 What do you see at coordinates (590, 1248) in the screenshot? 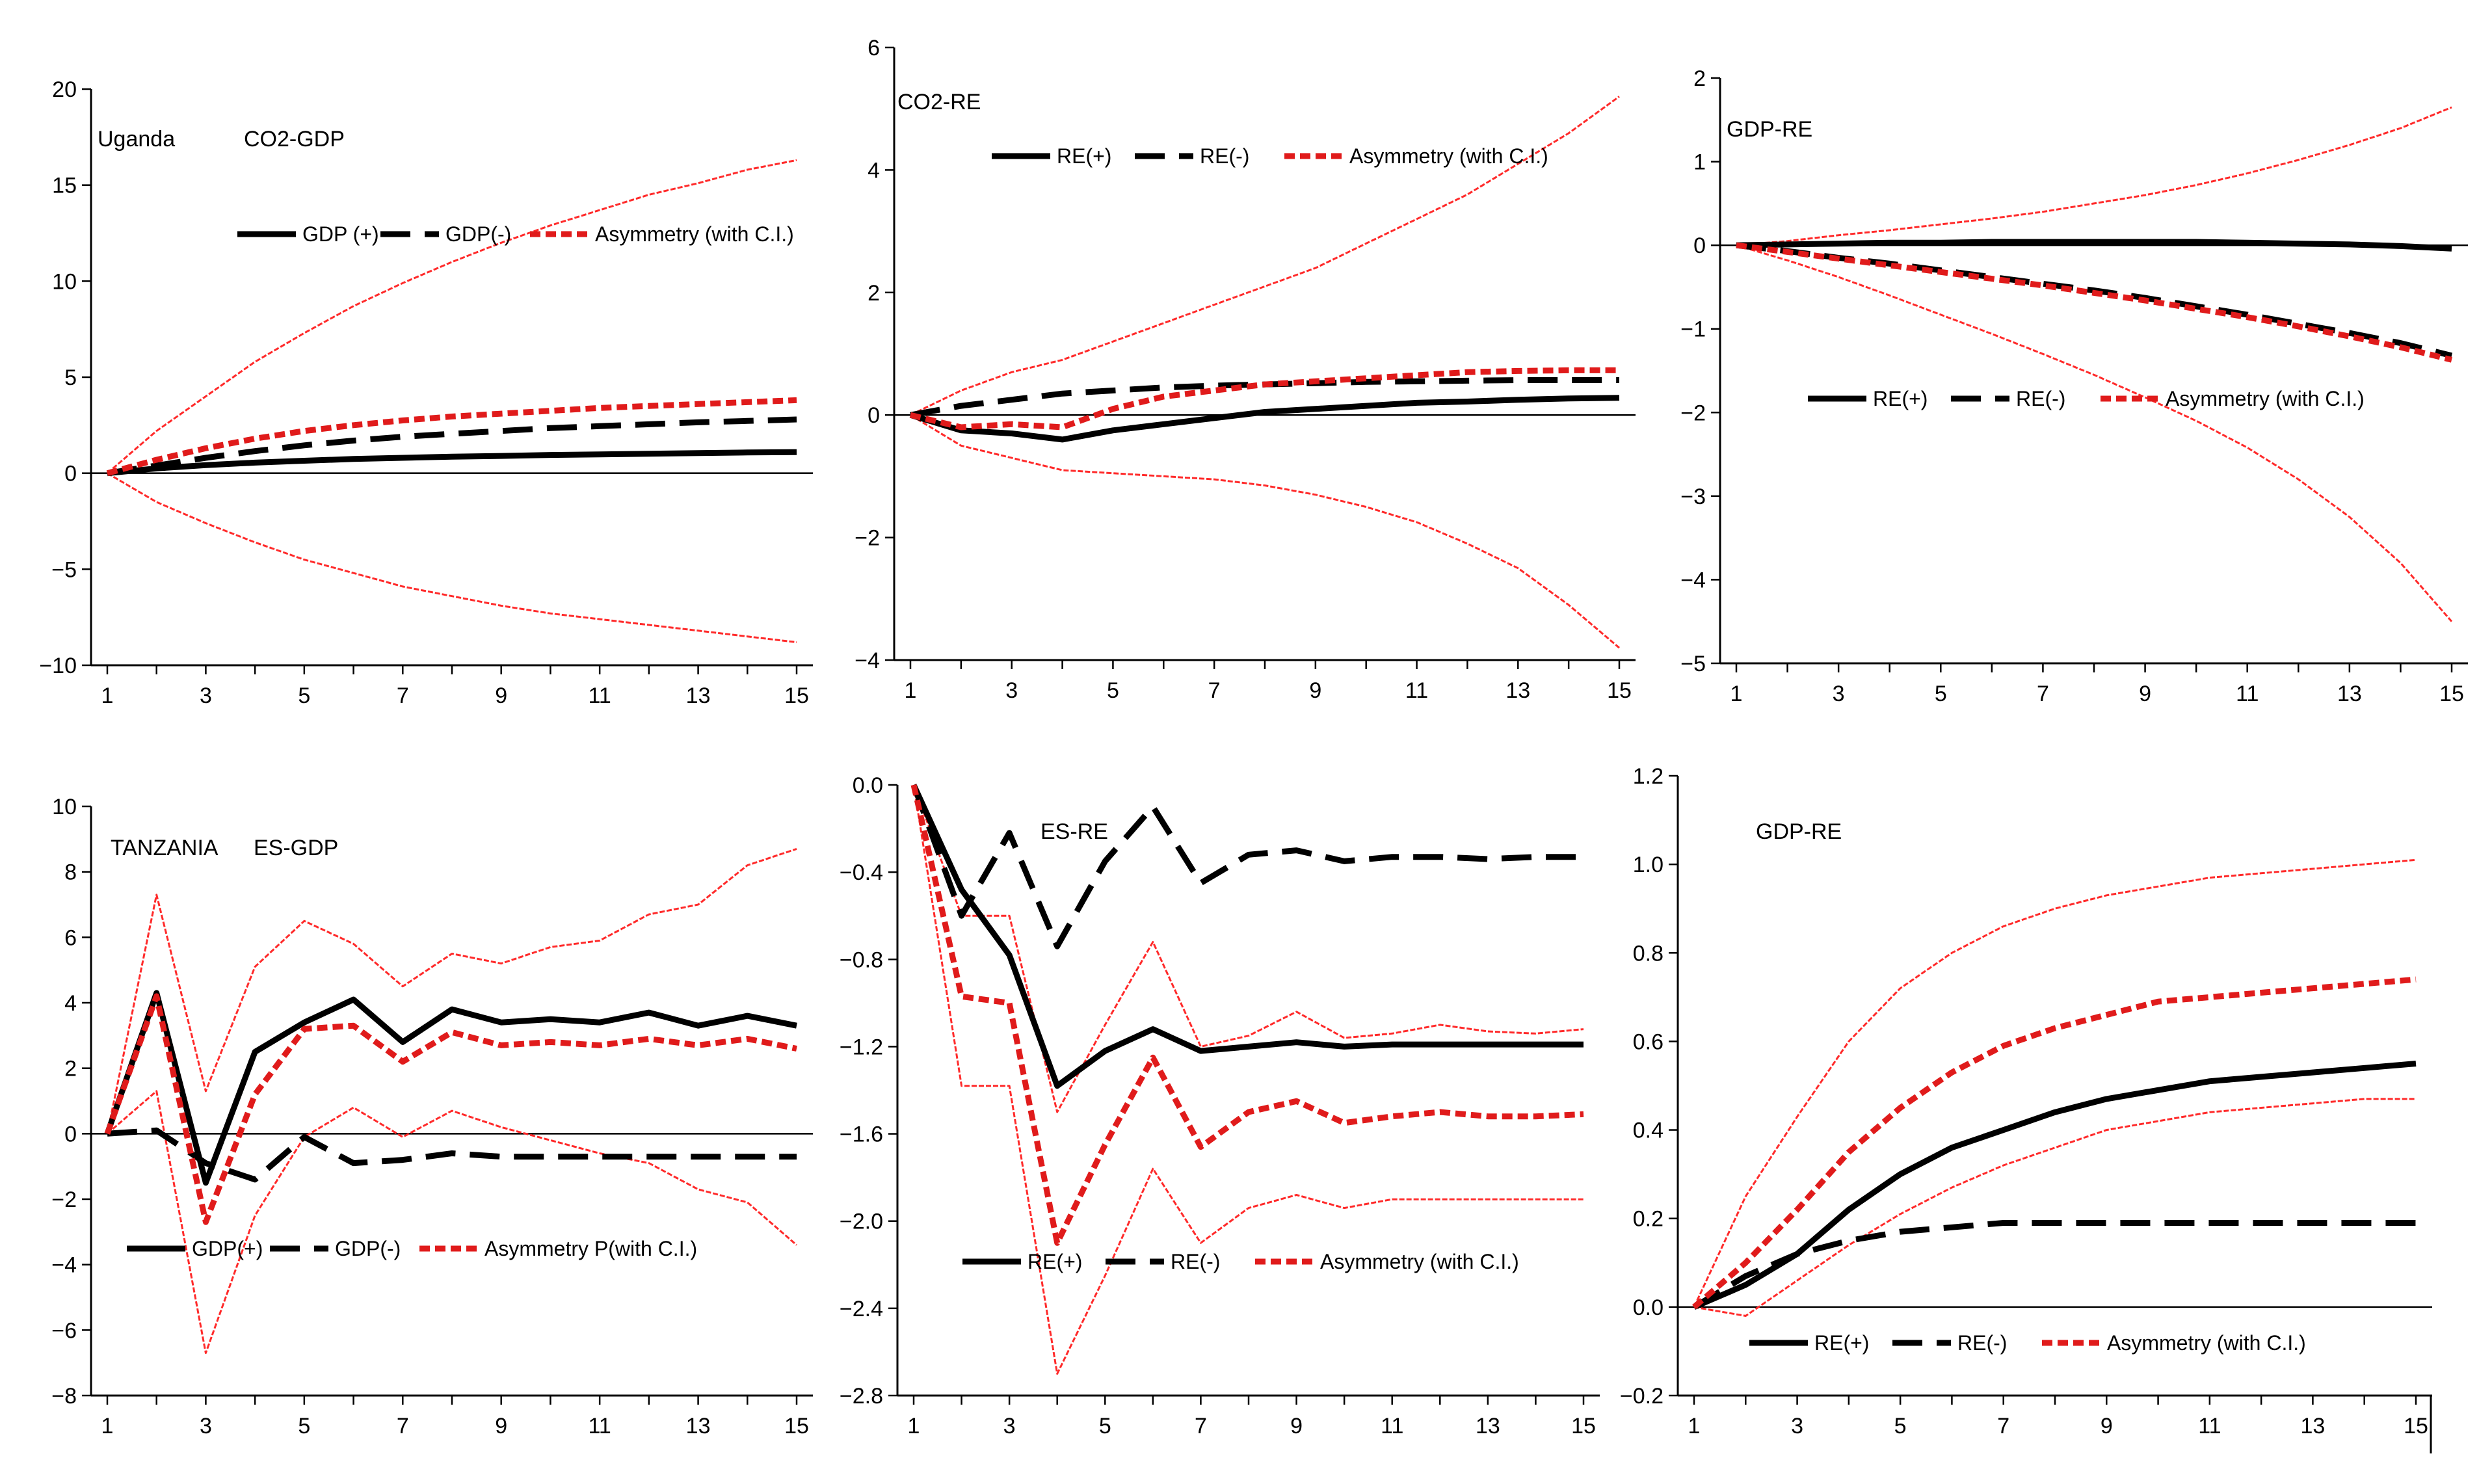
I see `legend-label: Asymmetry P(with C.I.)` at bounding box center [590, 1248].